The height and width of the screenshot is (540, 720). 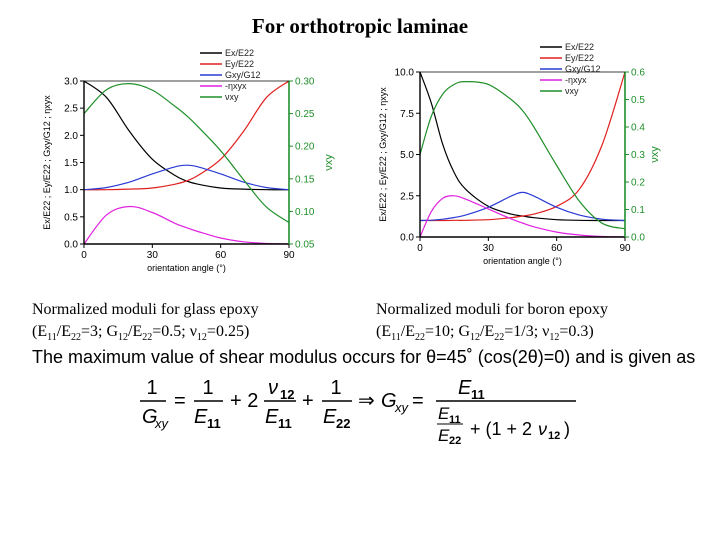 I want to click on y-tick-label-right: 0.15, so click(x=305, y=179).